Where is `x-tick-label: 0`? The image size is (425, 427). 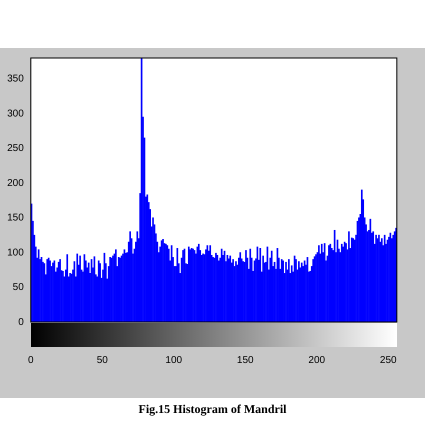 x-tick-label: 0 is located at coordinates (31, 360).